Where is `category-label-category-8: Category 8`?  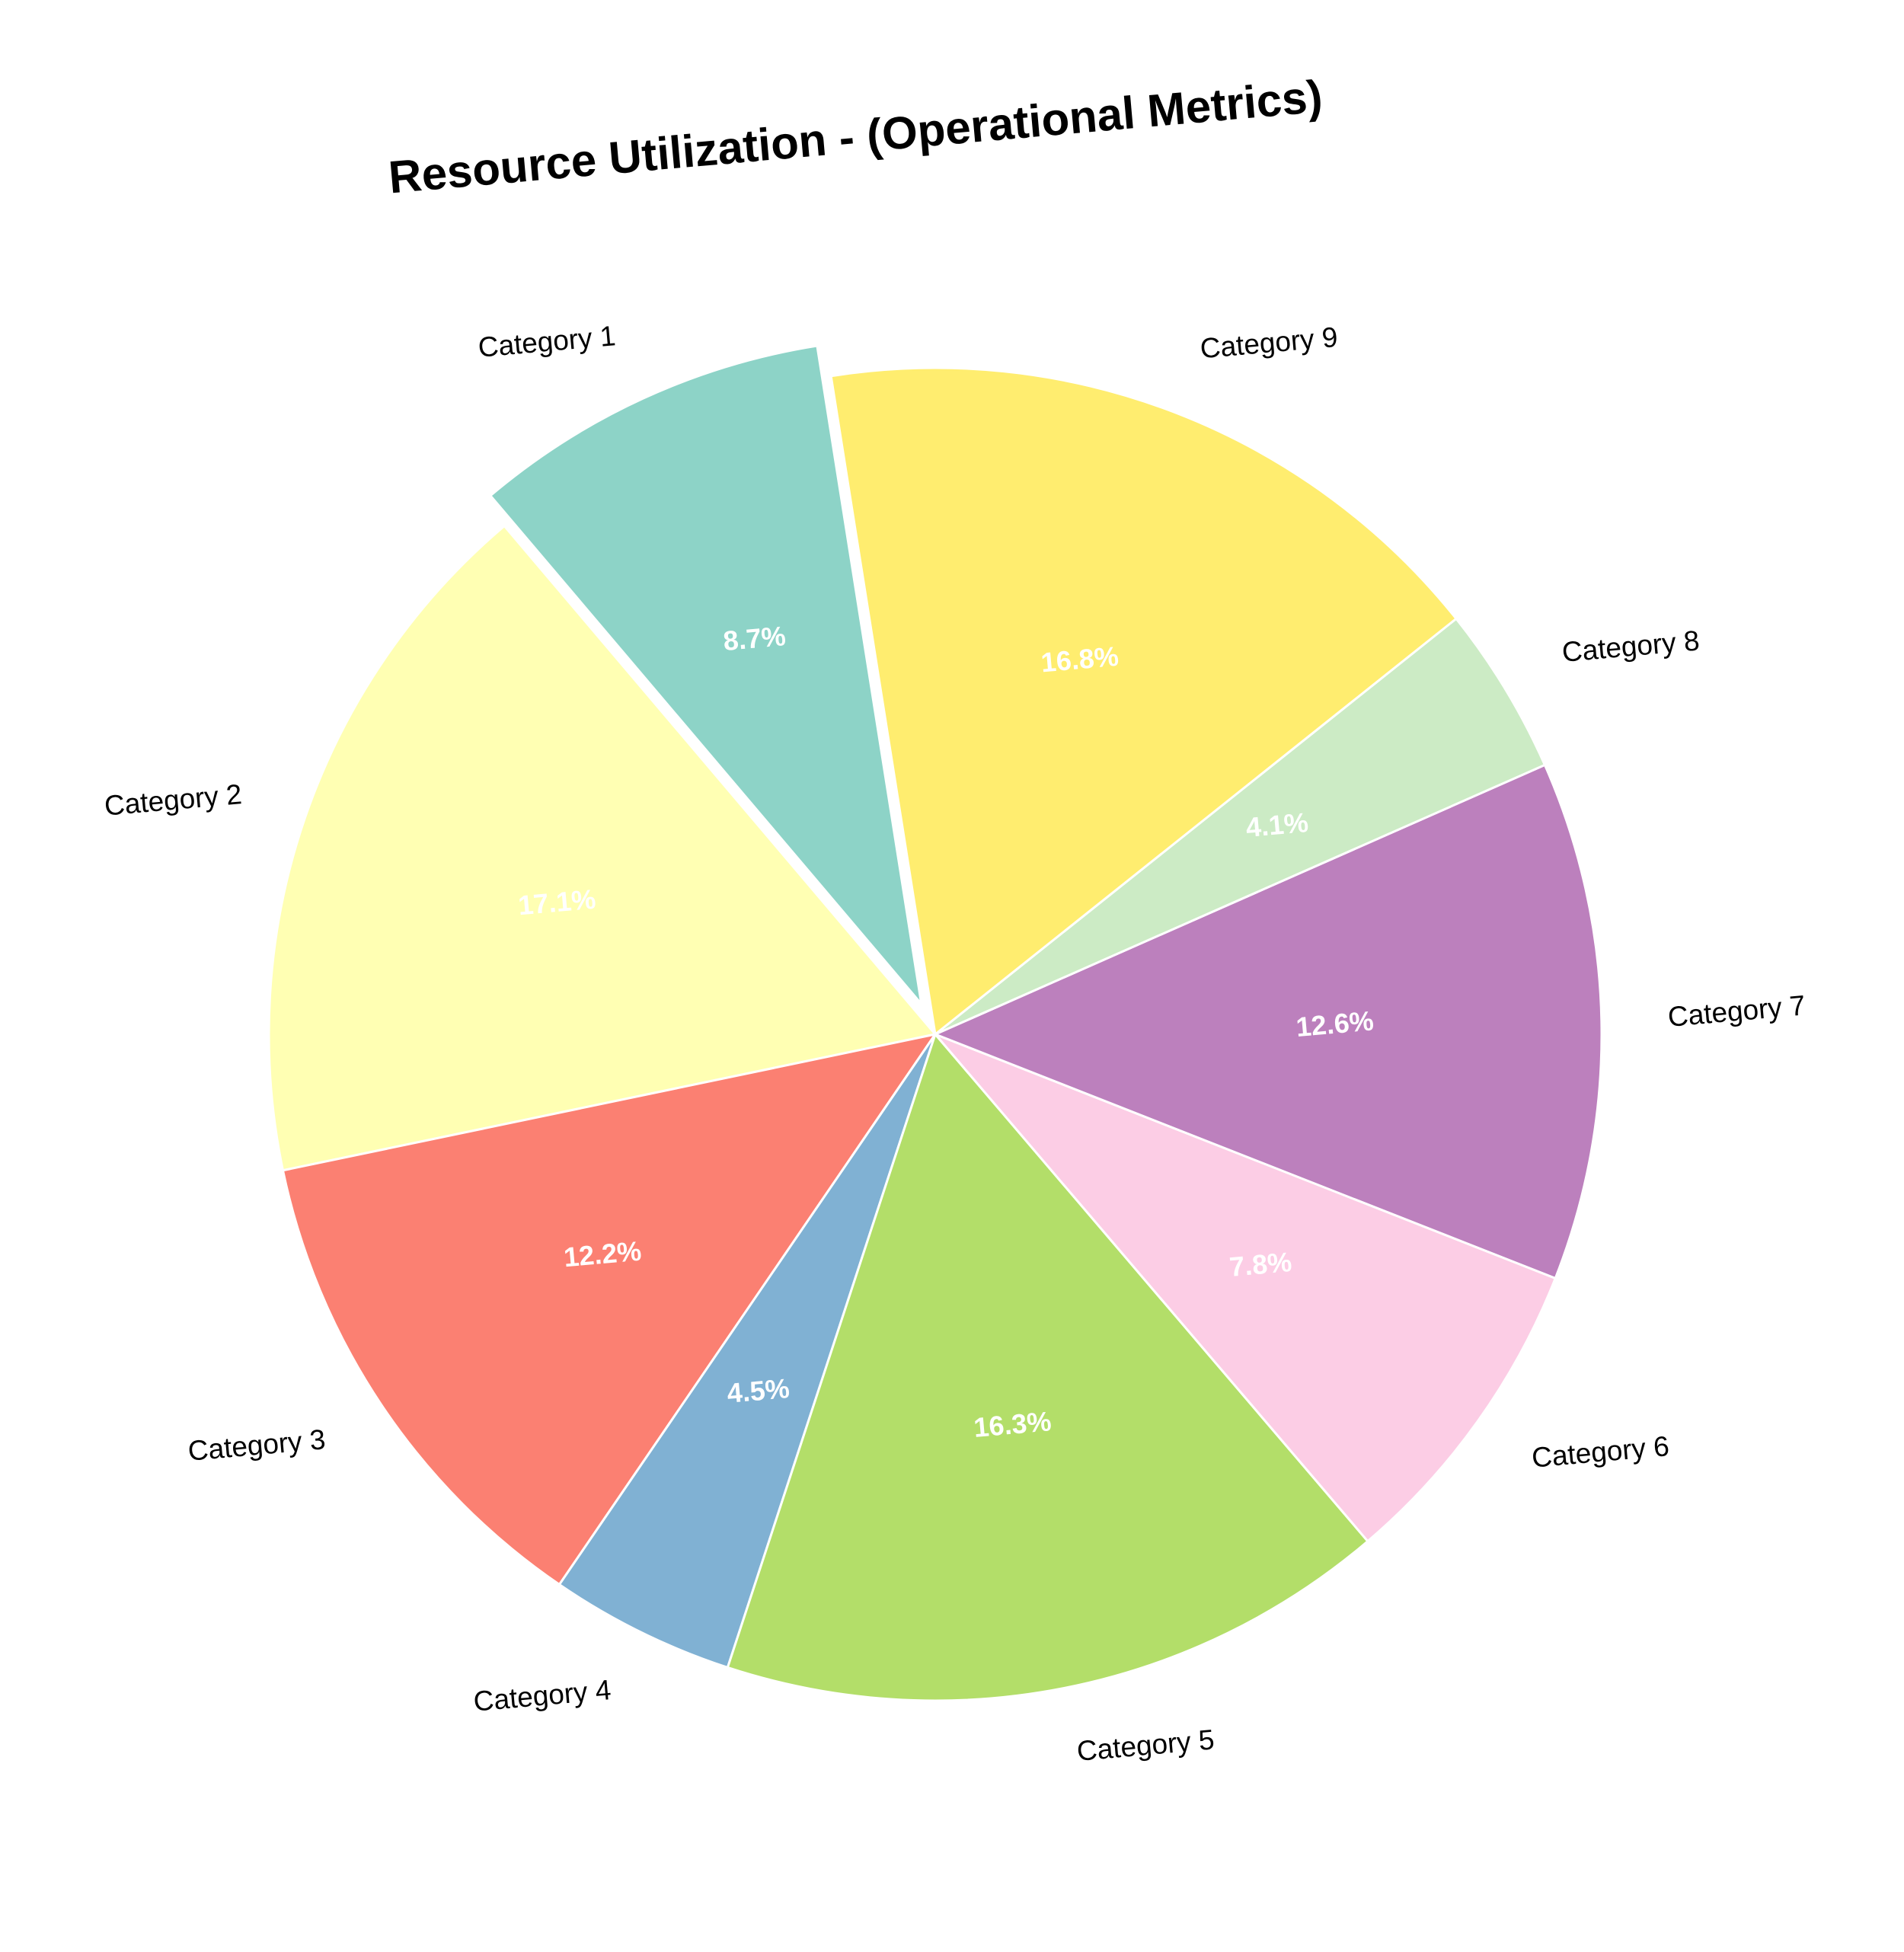
category-label-category-8: Category 8 is located at coordinates (1631, 646).